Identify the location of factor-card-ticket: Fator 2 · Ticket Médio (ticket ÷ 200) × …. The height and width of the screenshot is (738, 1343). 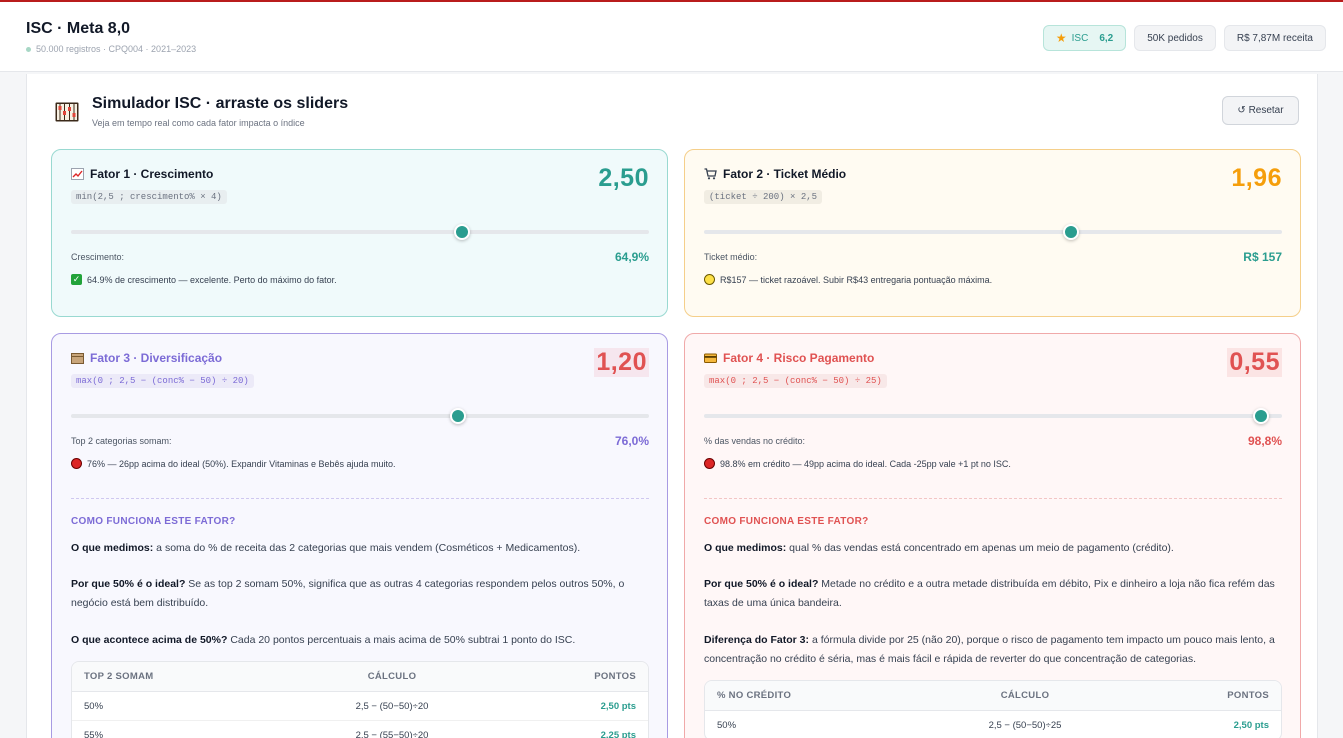
(992, 233).